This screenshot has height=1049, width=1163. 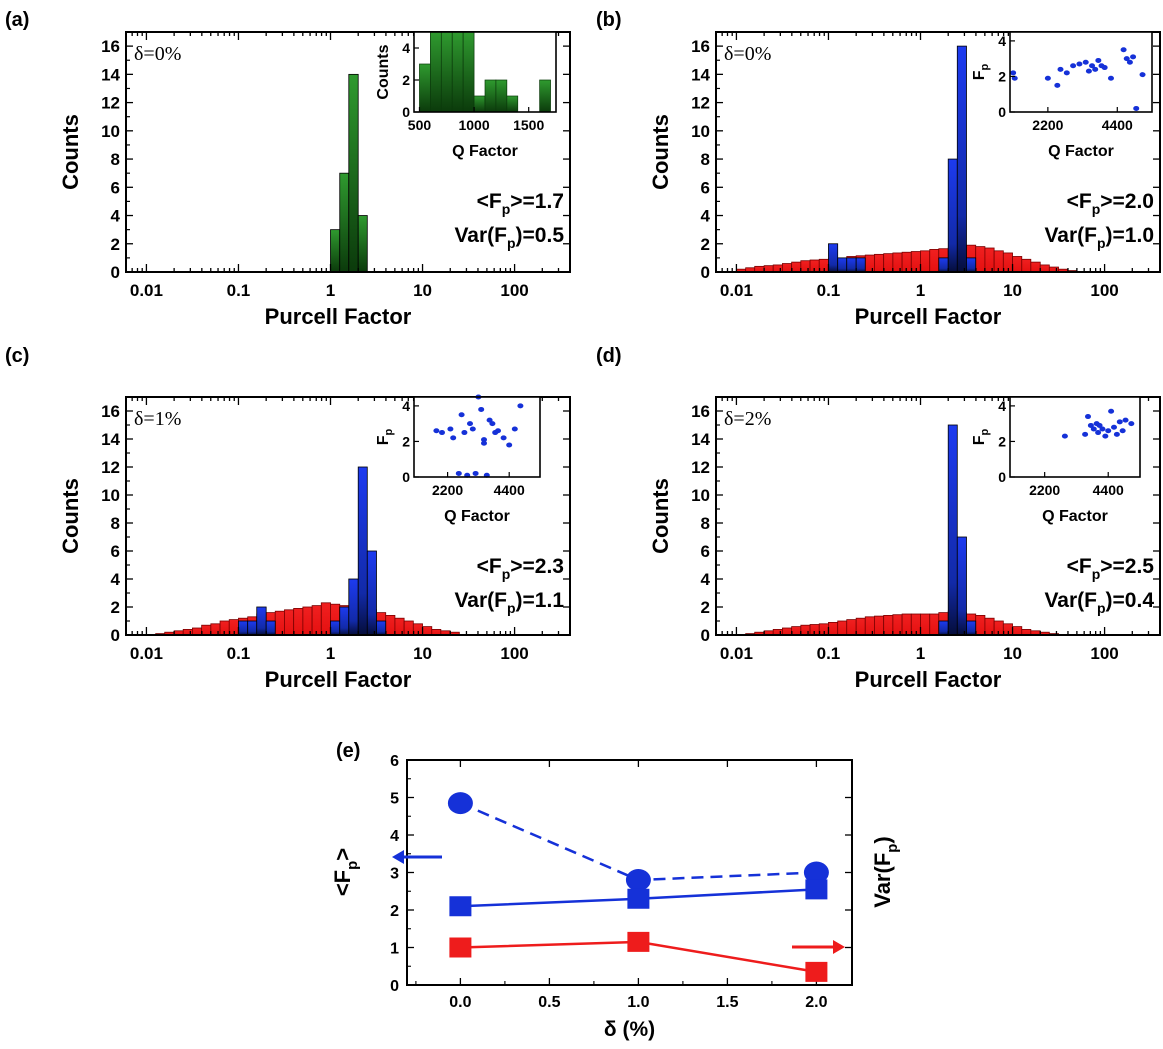 What do you see at coordinates (514, 653) in the screenshot?
I see `x-tick-label: 100` at bounding box center [514, 653].